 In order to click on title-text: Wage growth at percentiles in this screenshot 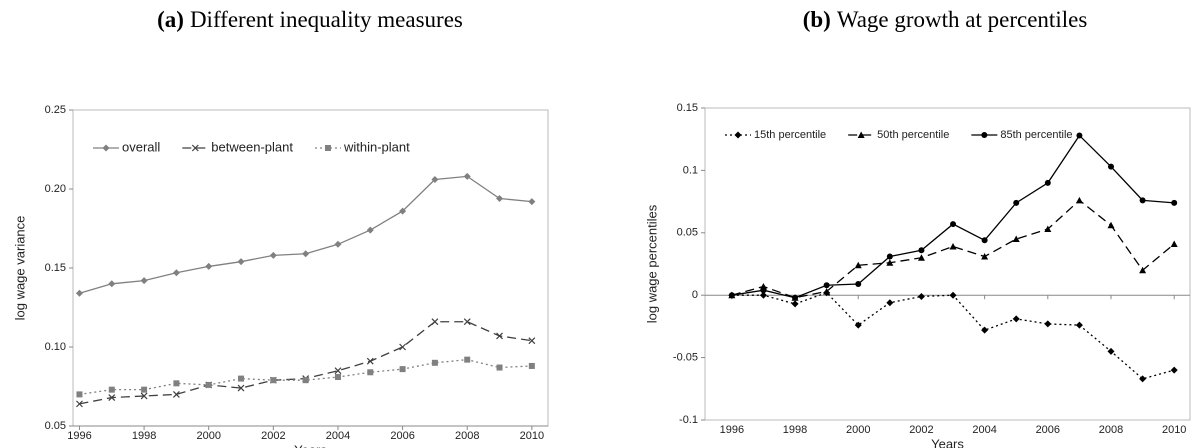, I will do `click(962, 19)`.